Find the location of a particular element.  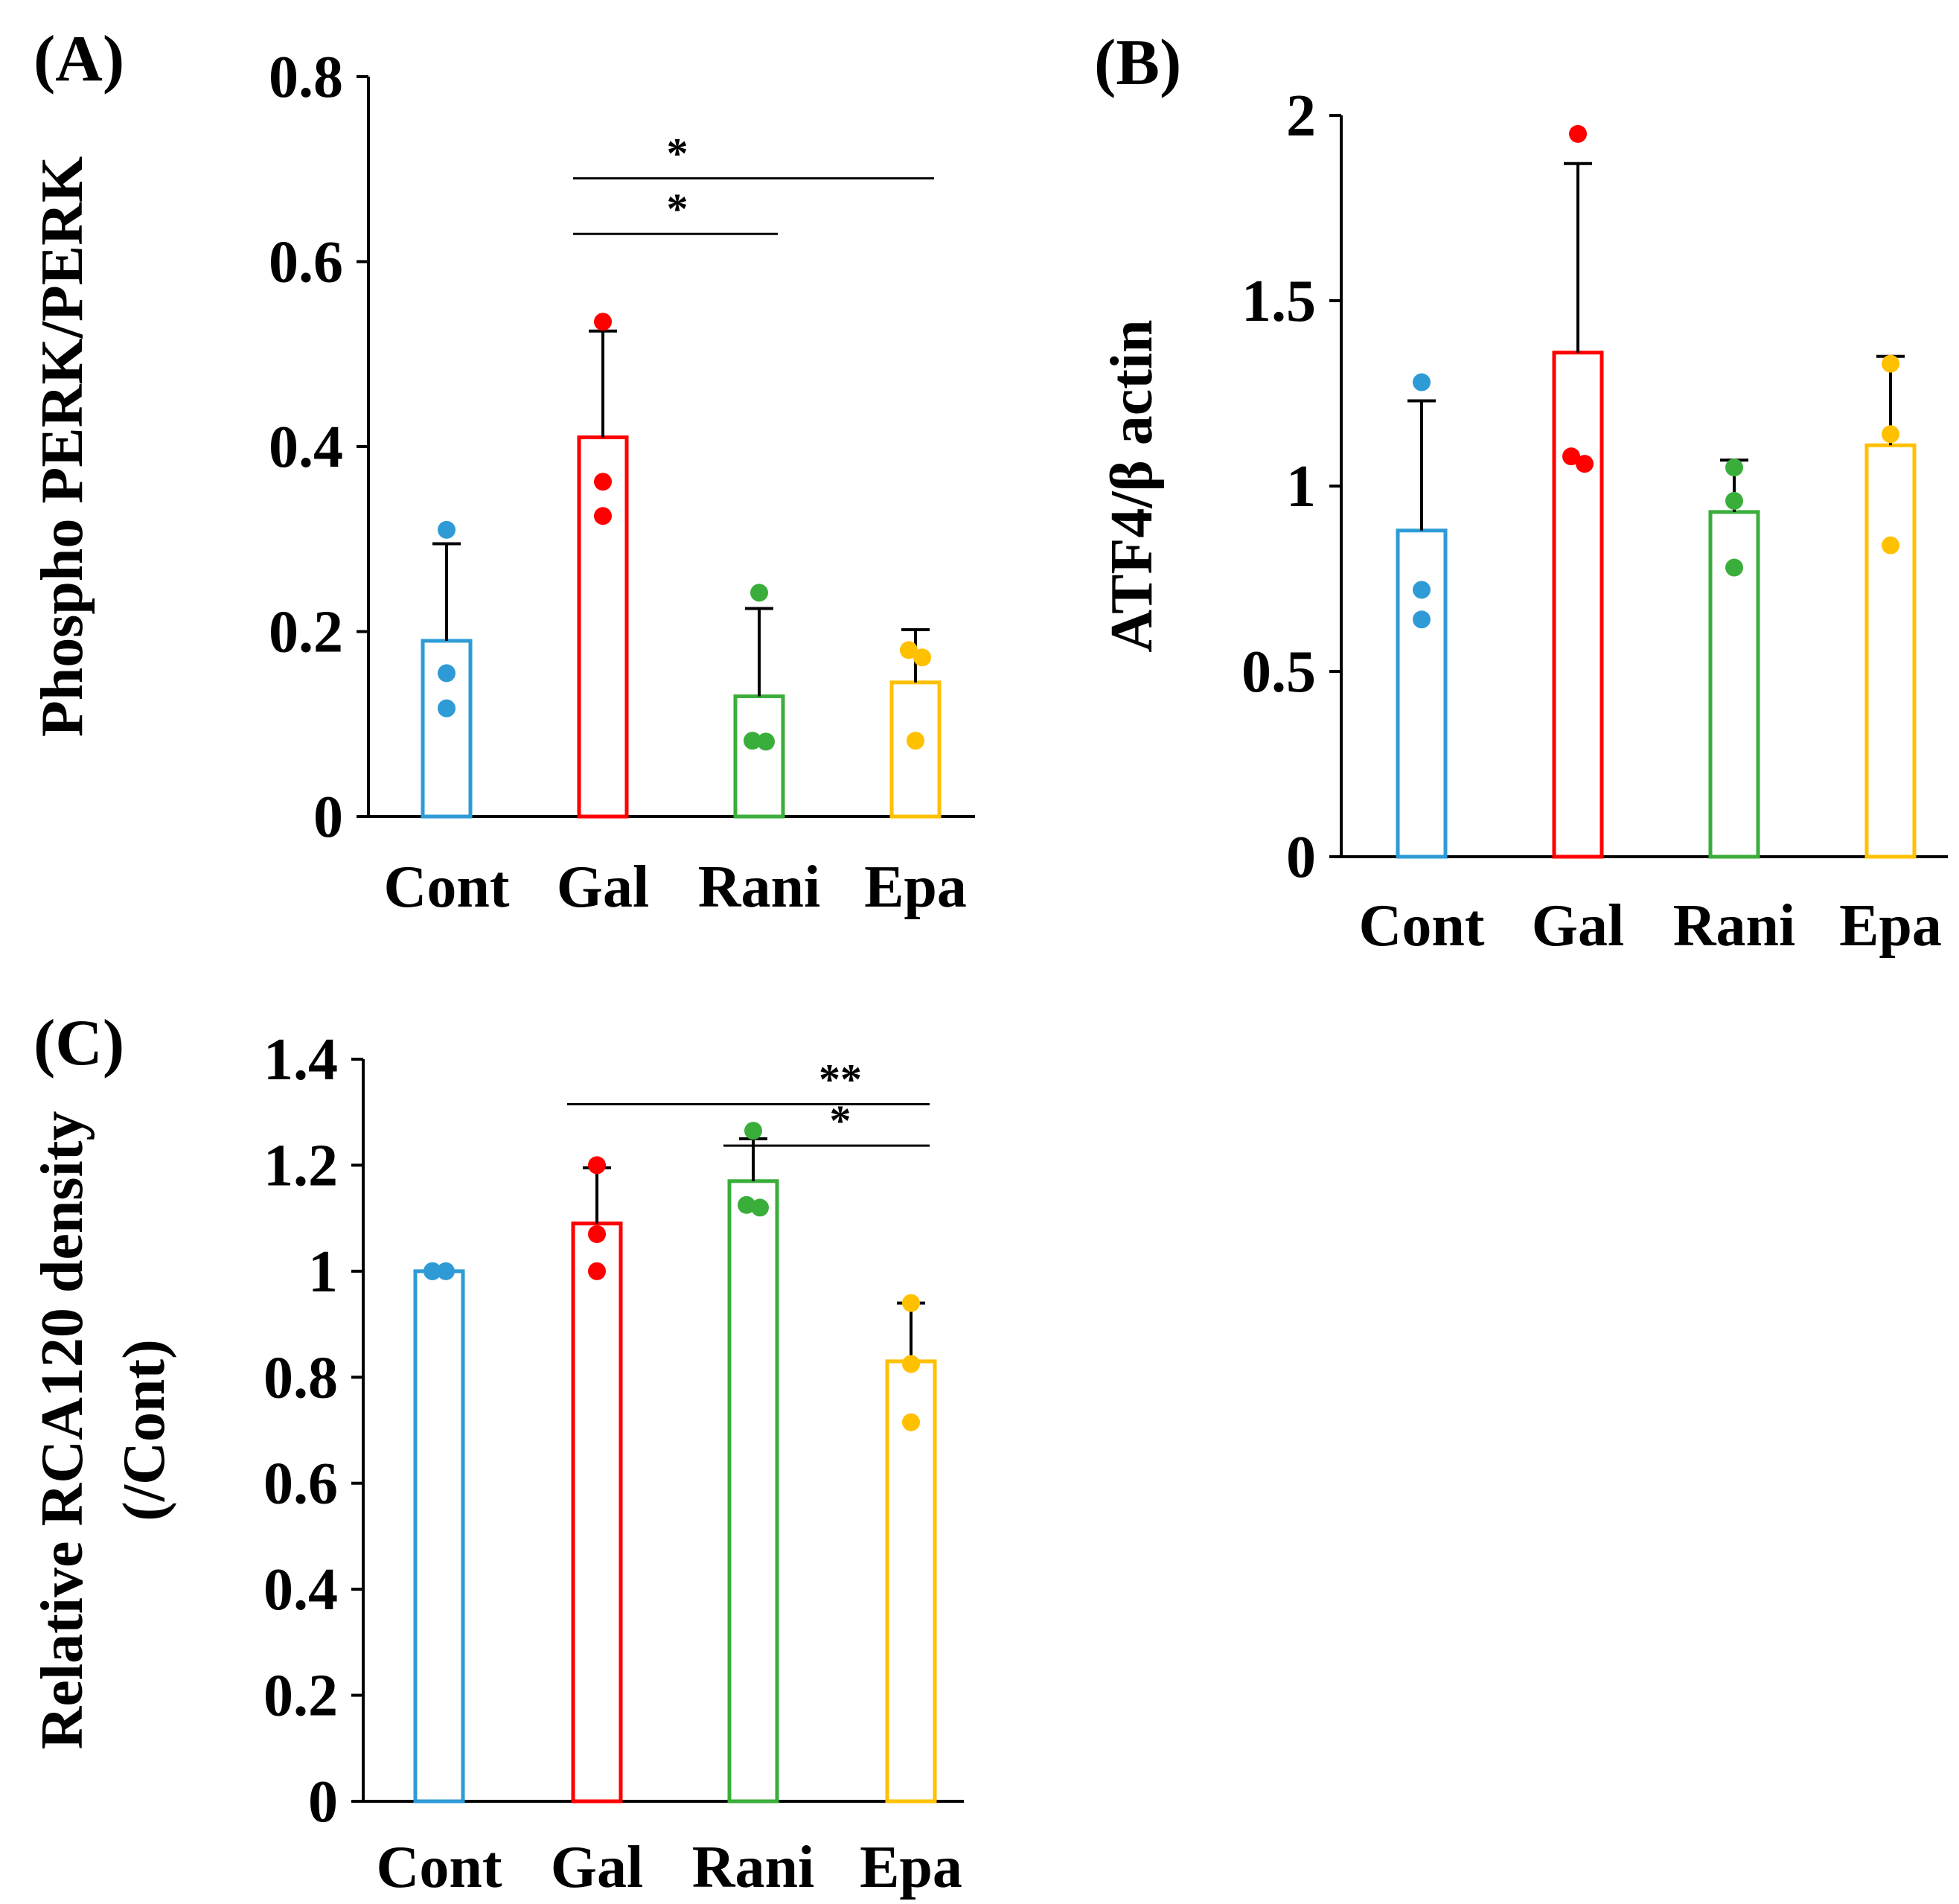

y-tick-label: 0.4 is located at coordinates (306, 447).